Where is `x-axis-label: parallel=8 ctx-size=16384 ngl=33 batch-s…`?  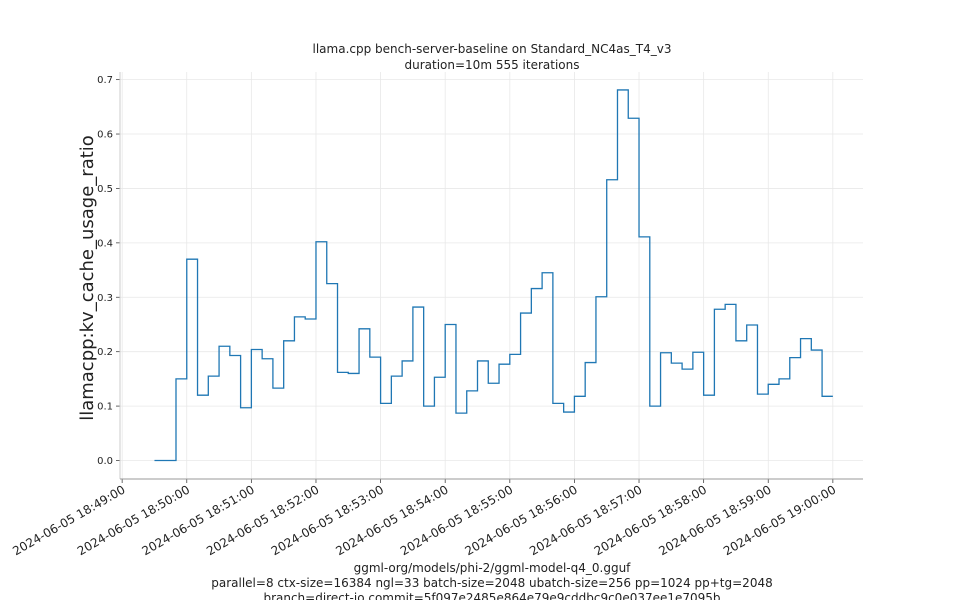 x-axis-label: parallel=8 ctx-size=16384 ngl=33 batch-s… is located at coordinates (491, 583).